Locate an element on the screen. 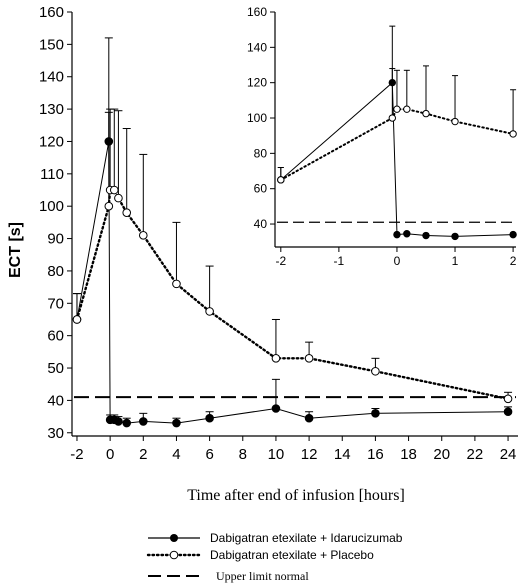 The image size is (524, 587). main-y-tick-label: 50 is located at coordinates (55, 368).